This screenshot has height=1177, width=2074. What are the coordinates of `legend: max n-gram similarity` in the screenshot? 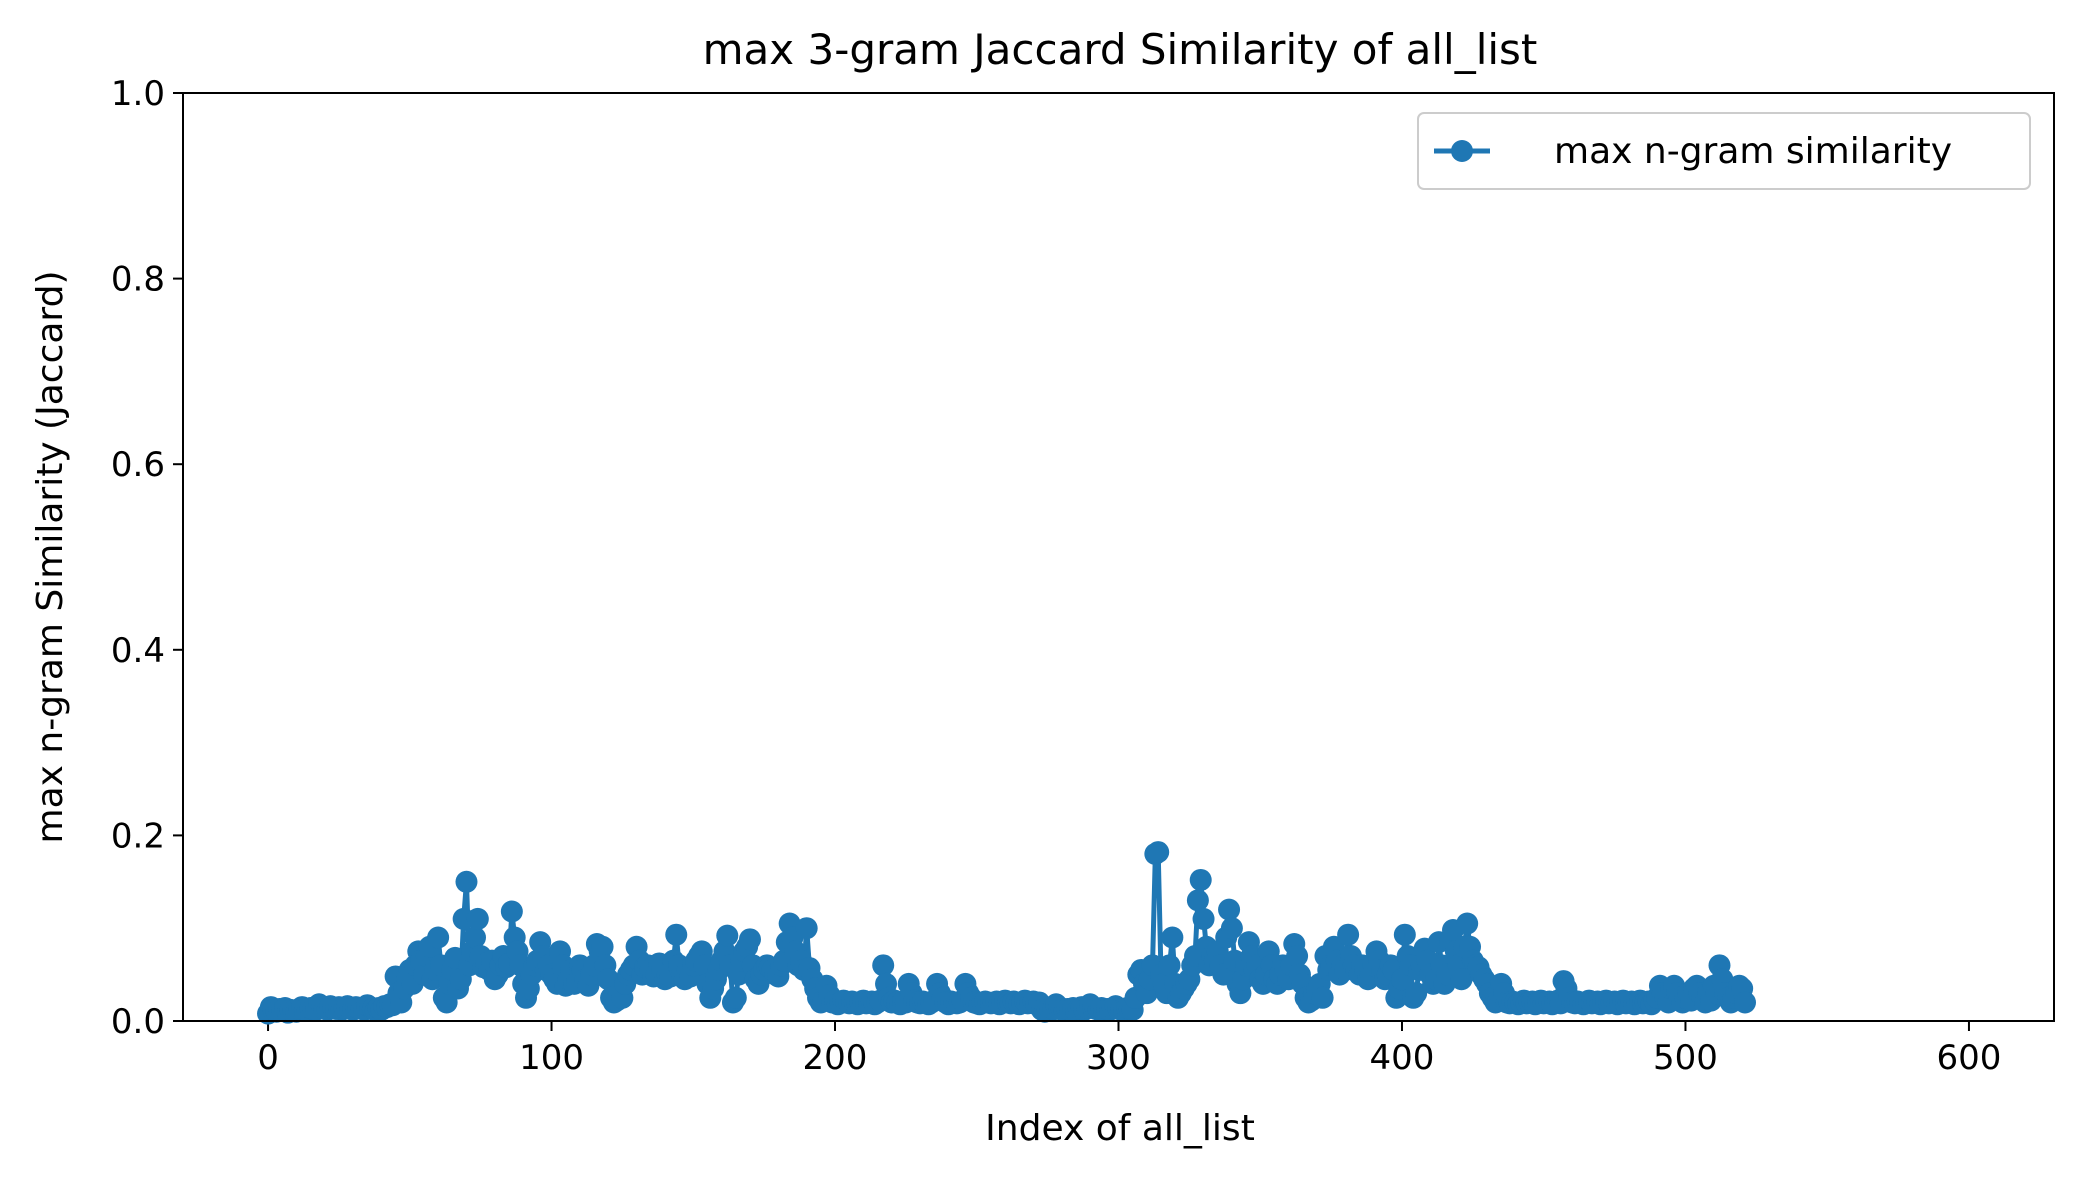 It's located at (1724, 151).